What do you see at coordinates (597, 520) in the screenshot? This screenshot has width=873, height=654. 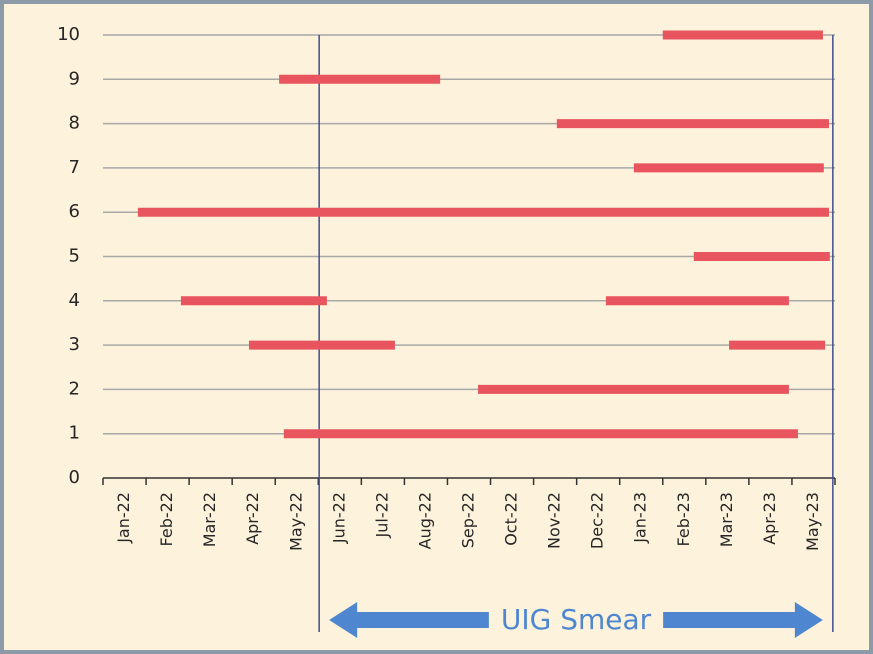 I see `x-tick-label: Dec-22` at bounding box center [597, 520].